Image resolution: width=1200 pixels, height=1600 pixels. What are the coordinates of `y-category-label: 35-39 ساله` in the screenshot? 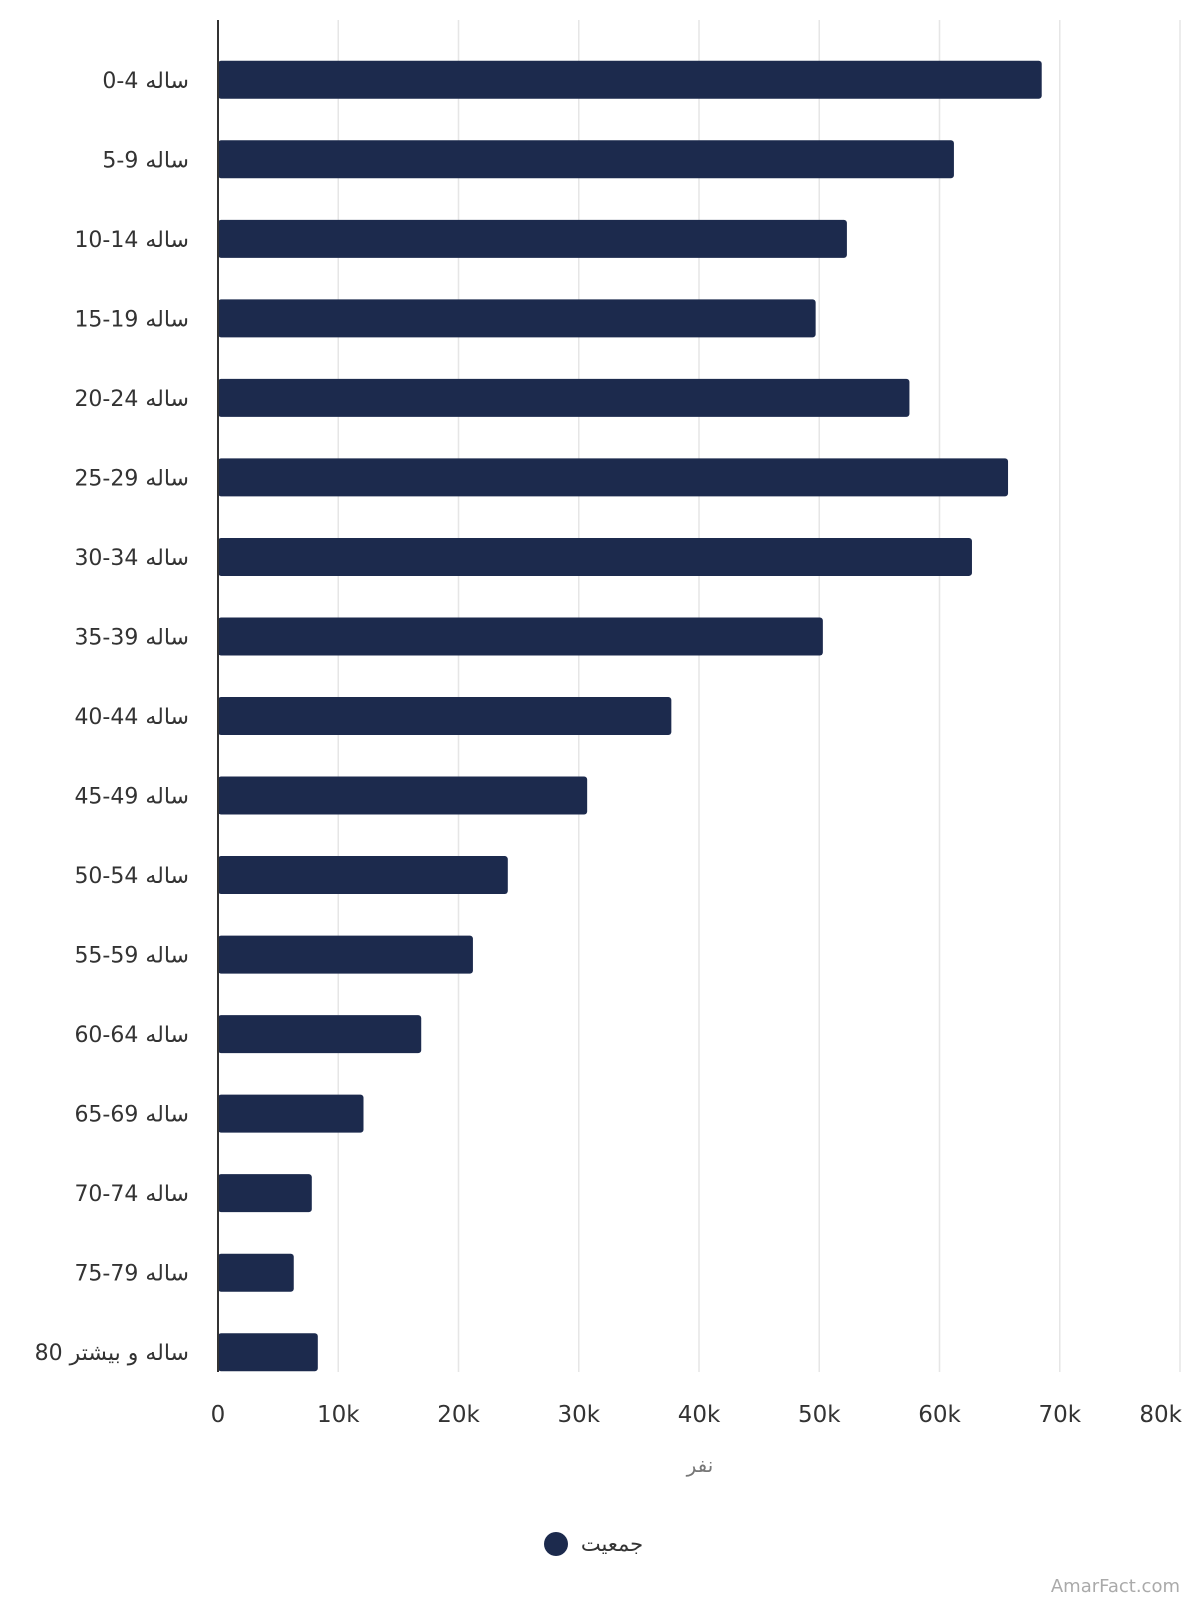 It's located at (131, 637).